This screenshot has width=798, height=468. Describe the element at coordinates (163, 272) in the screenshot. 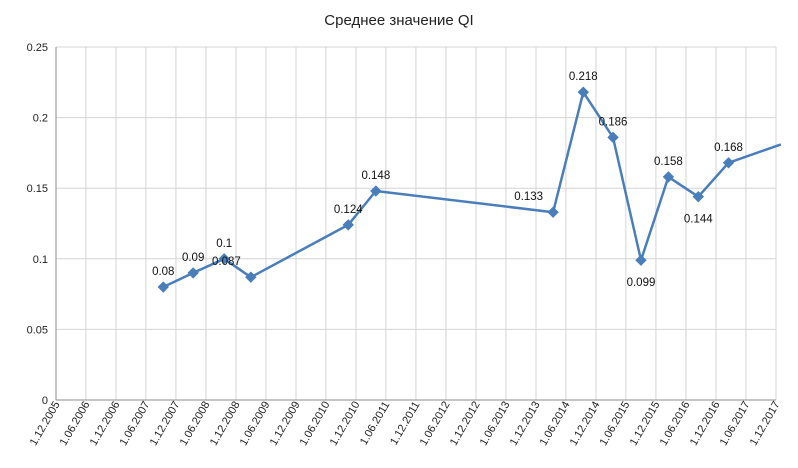

I see `data-label: 0.08` at that location.